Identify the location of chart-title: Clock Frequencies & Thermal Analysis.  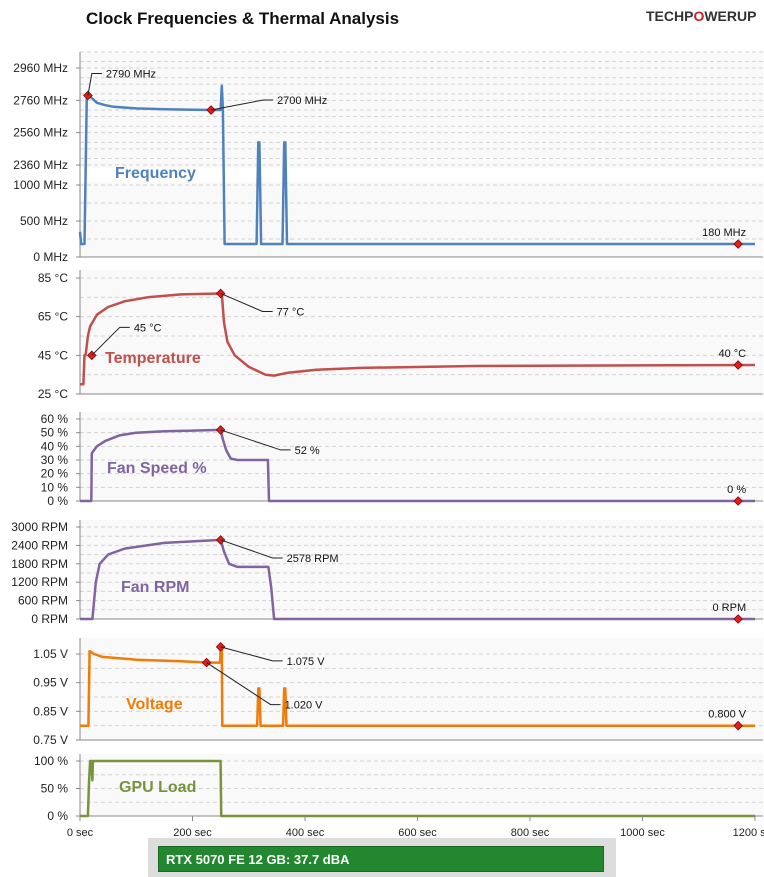
(243, 18).